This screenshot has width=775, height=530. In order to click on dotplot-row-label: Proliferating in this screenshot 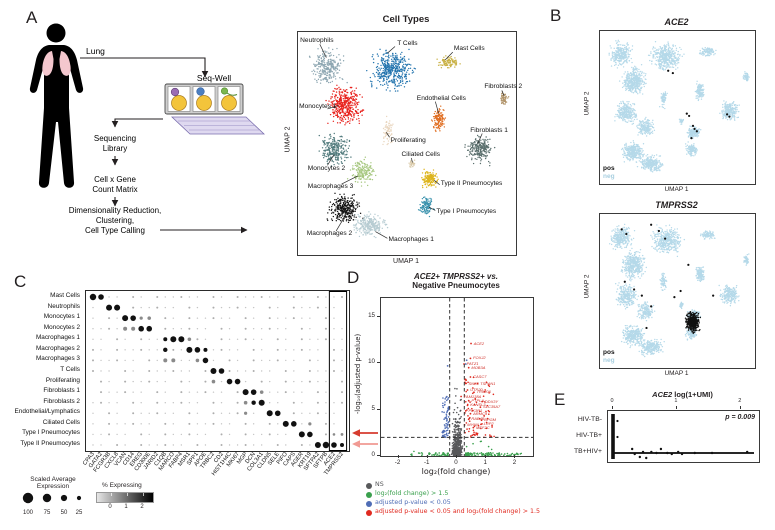, I will do `click(62, 380)`.